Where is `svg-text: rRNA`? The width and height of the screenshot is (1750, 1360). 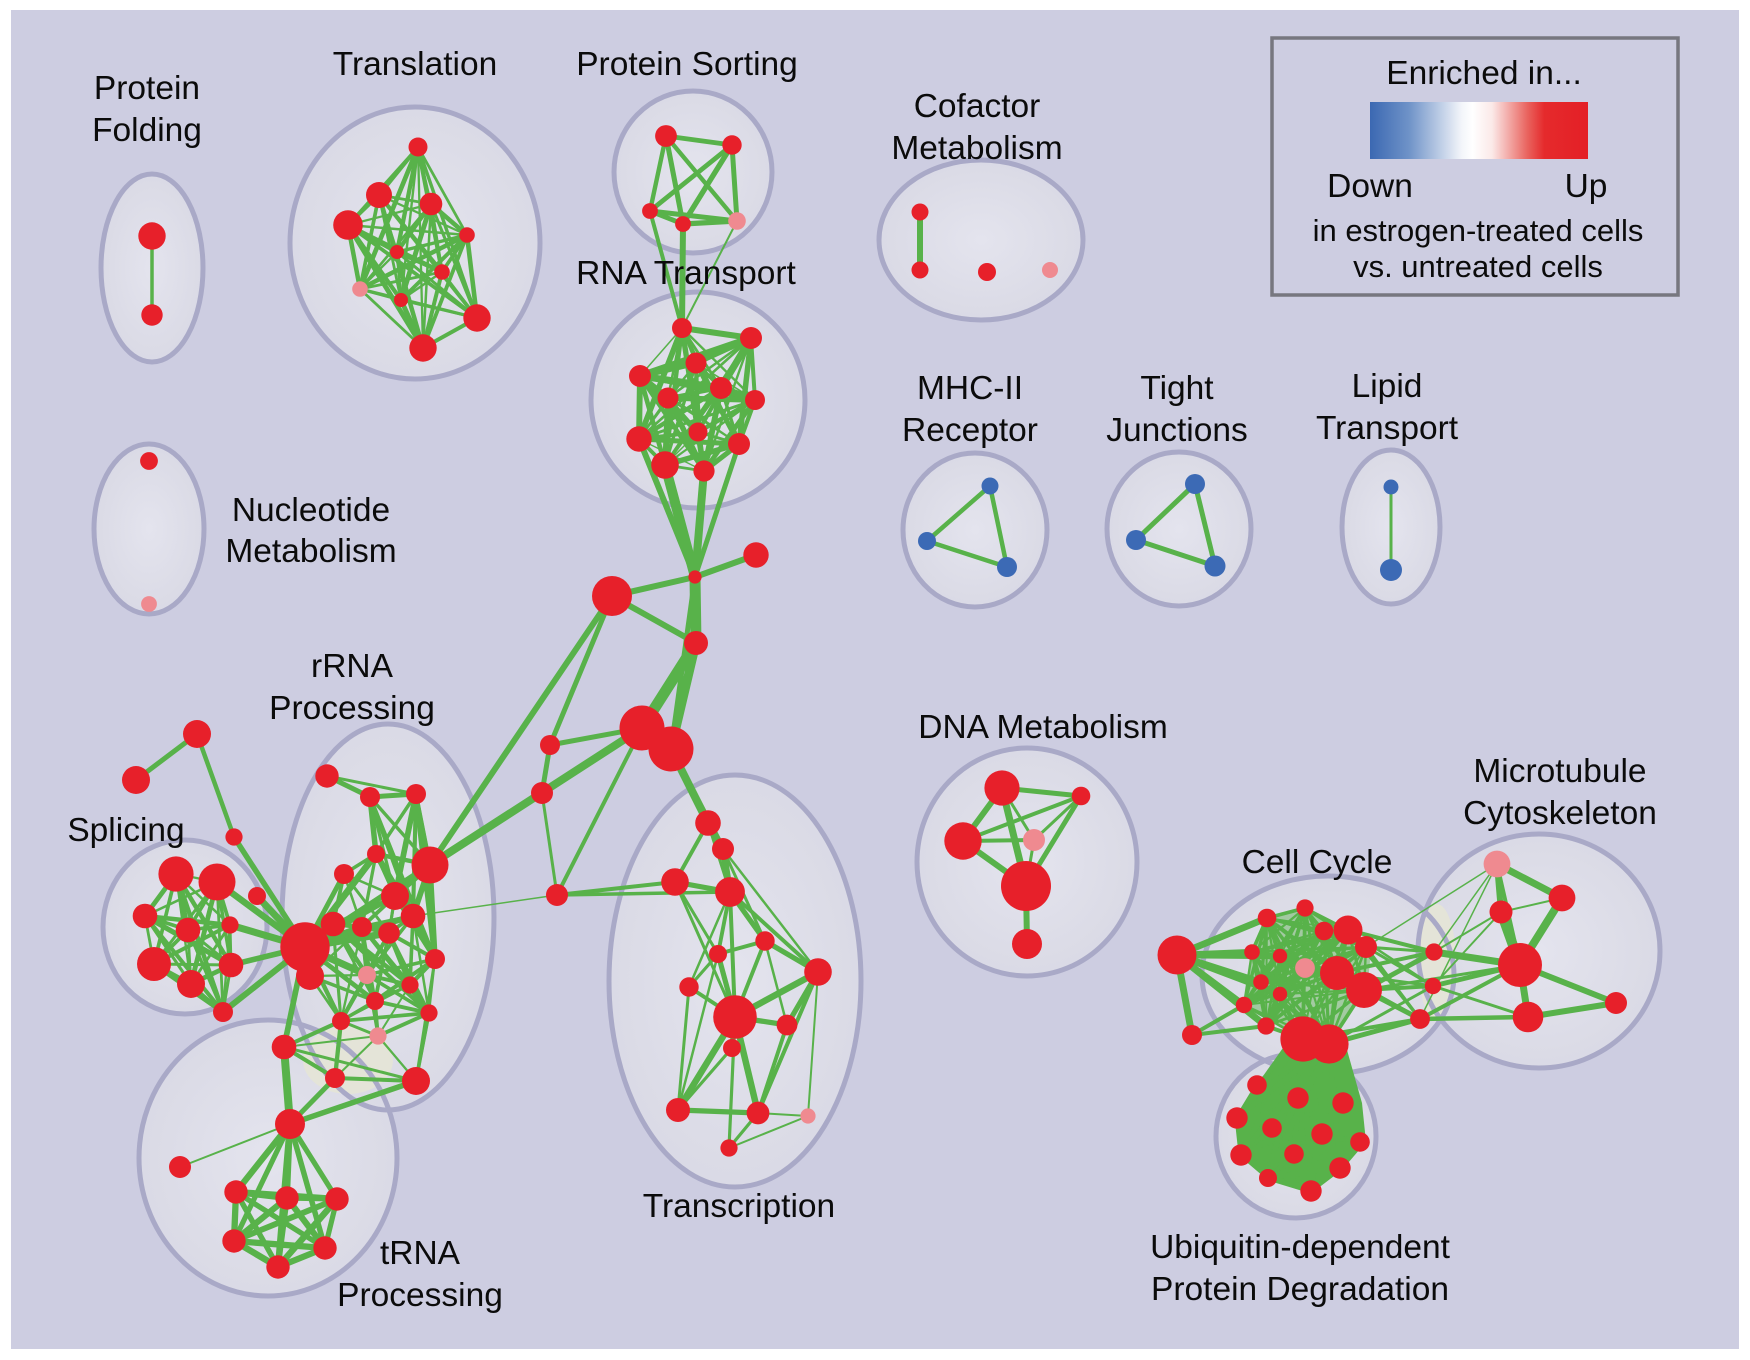 svg-text: rRNA is located at coordinates (352, 666).